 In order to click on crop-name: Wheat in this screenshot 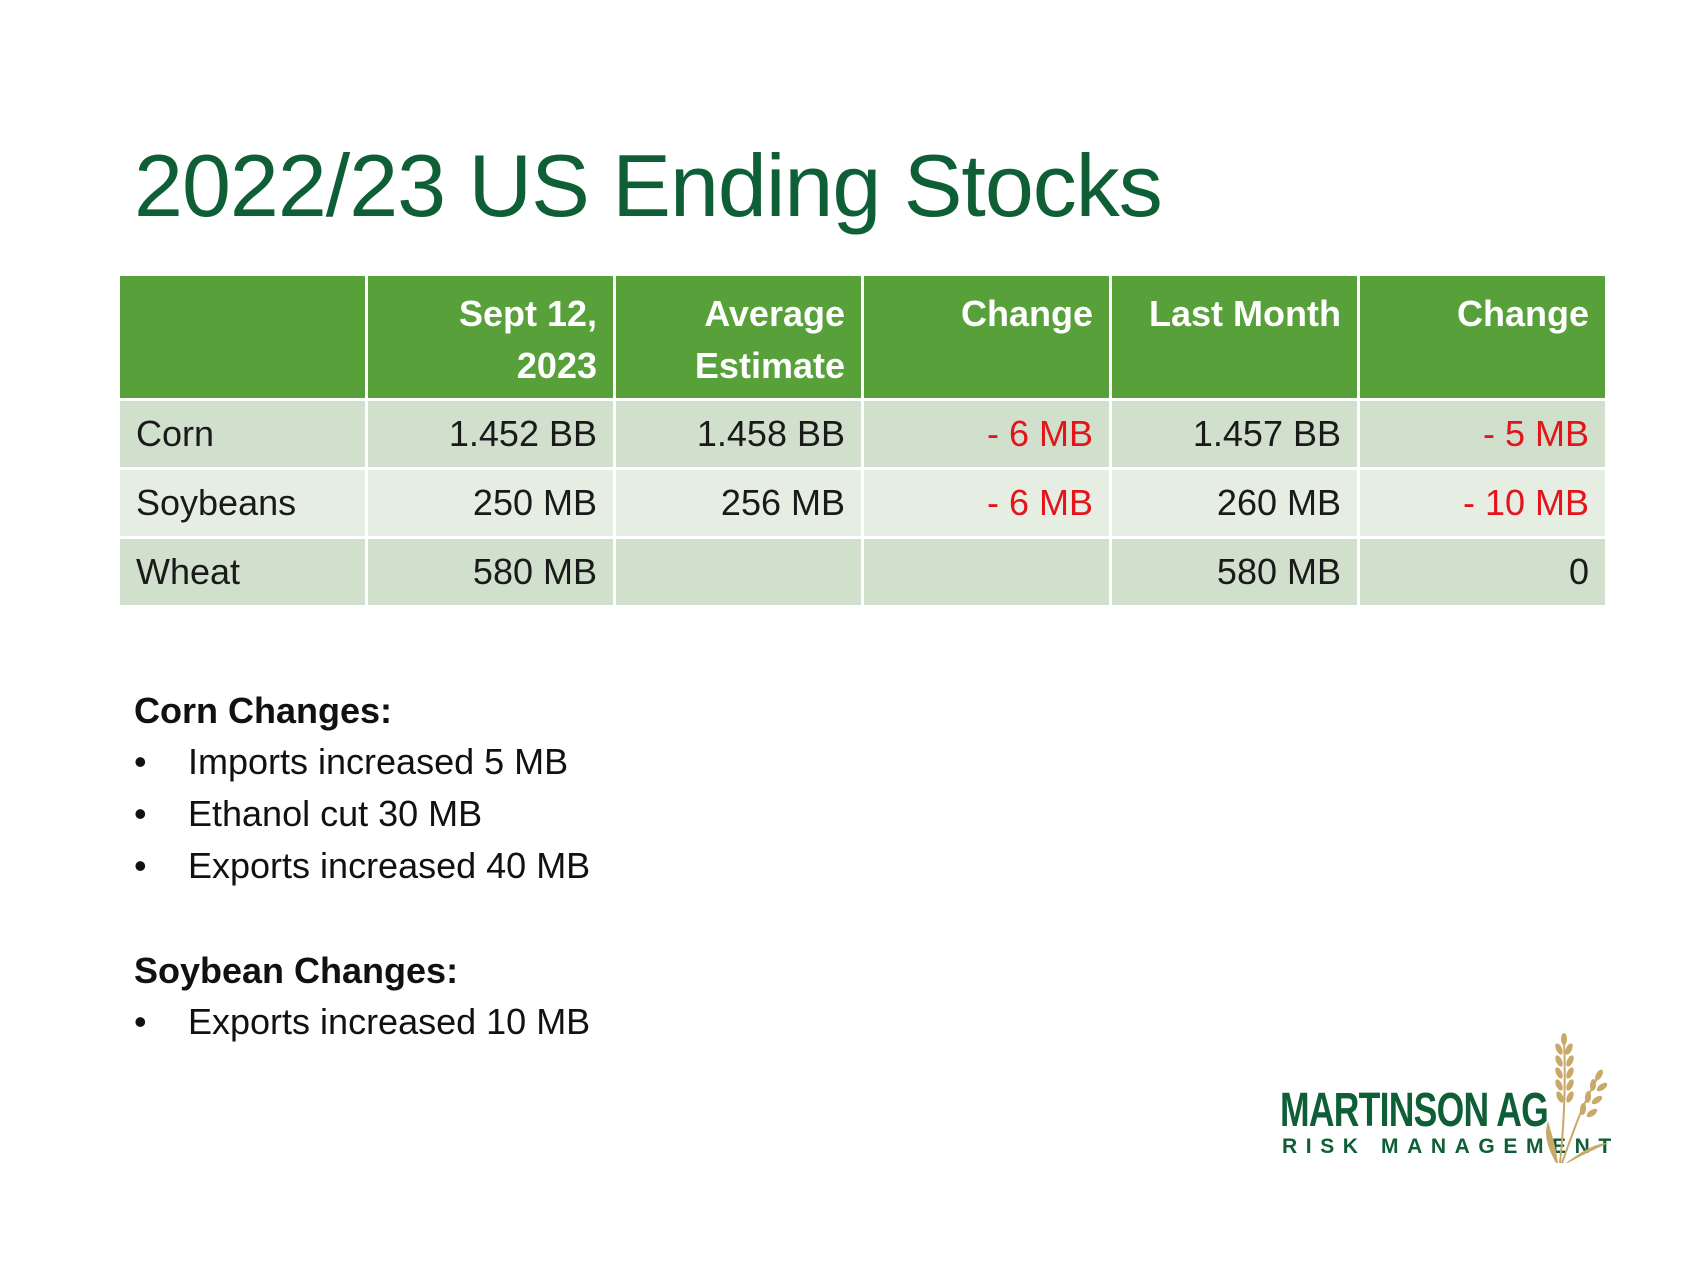, I will do `click(242, 572)`.